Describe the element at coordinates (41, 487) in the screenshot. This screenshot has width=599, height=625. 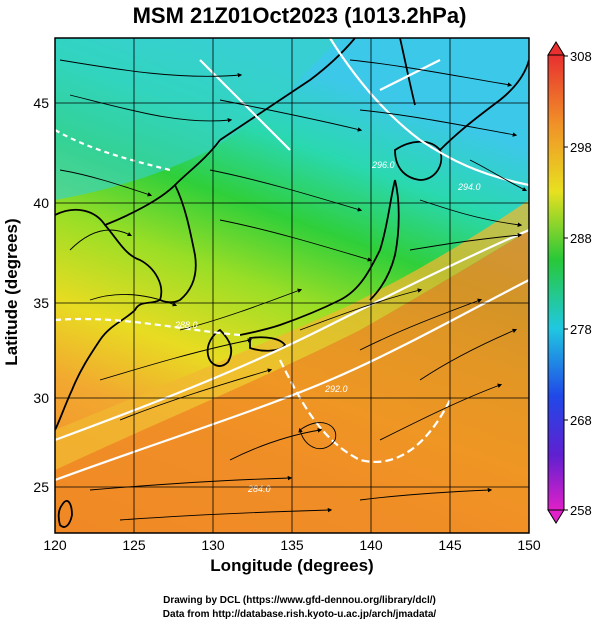
I see `lat-tick-label: 25` at that location.